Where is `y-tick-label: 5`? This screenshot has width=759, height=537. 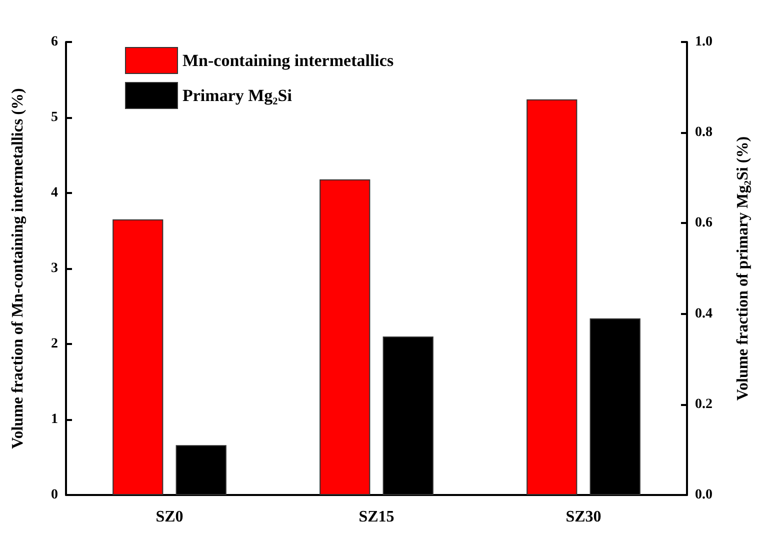 y-tick-label: 5 is located at coordinates (54, 117).